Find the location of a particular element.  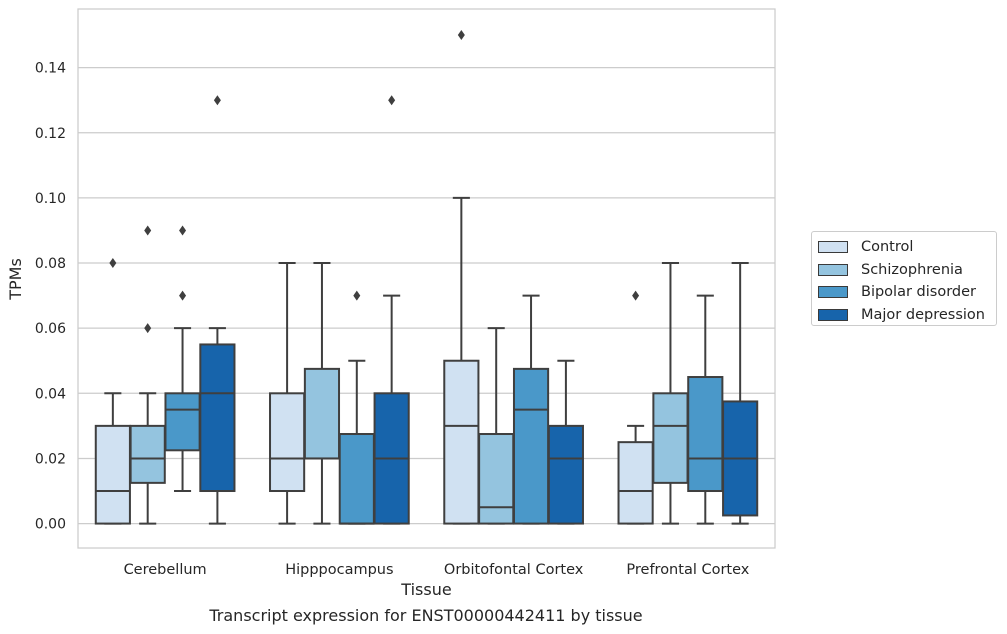

x-tick-label: Prefrontal Cortex is located at coordinates (687, 570).